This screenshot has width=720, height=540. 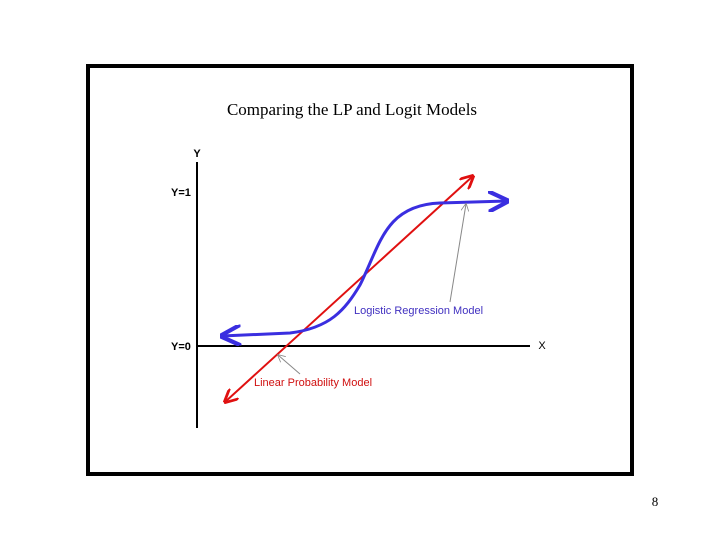 What do you see at coordinates (364, 268) in the screenshot?
I see `logistic-curve` at bounding box center [364, 268].